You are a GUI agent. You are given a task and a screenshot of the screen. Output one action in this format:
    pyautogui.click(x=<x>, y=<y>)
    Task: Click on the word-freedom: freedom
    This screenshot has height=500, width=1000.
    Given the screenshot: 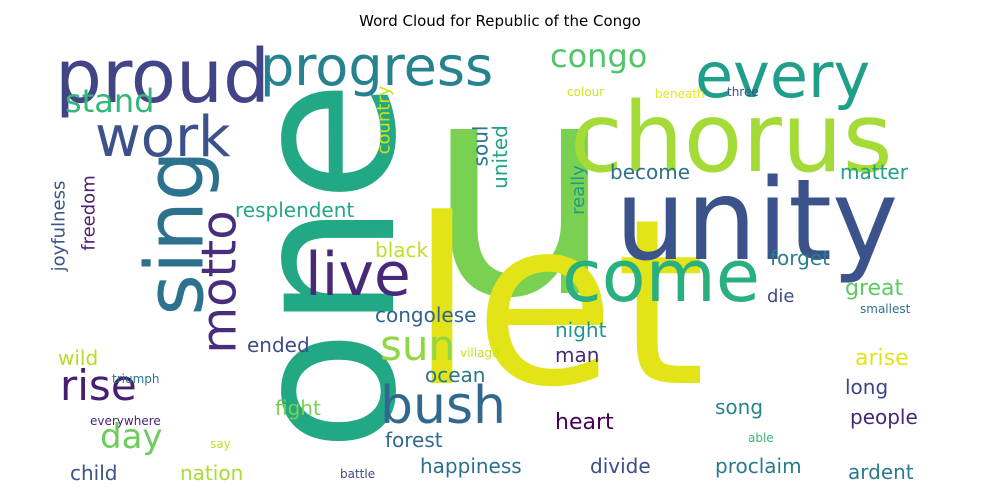 What is the action you would take?
    pyautogui.click(x=89, y=212)
    